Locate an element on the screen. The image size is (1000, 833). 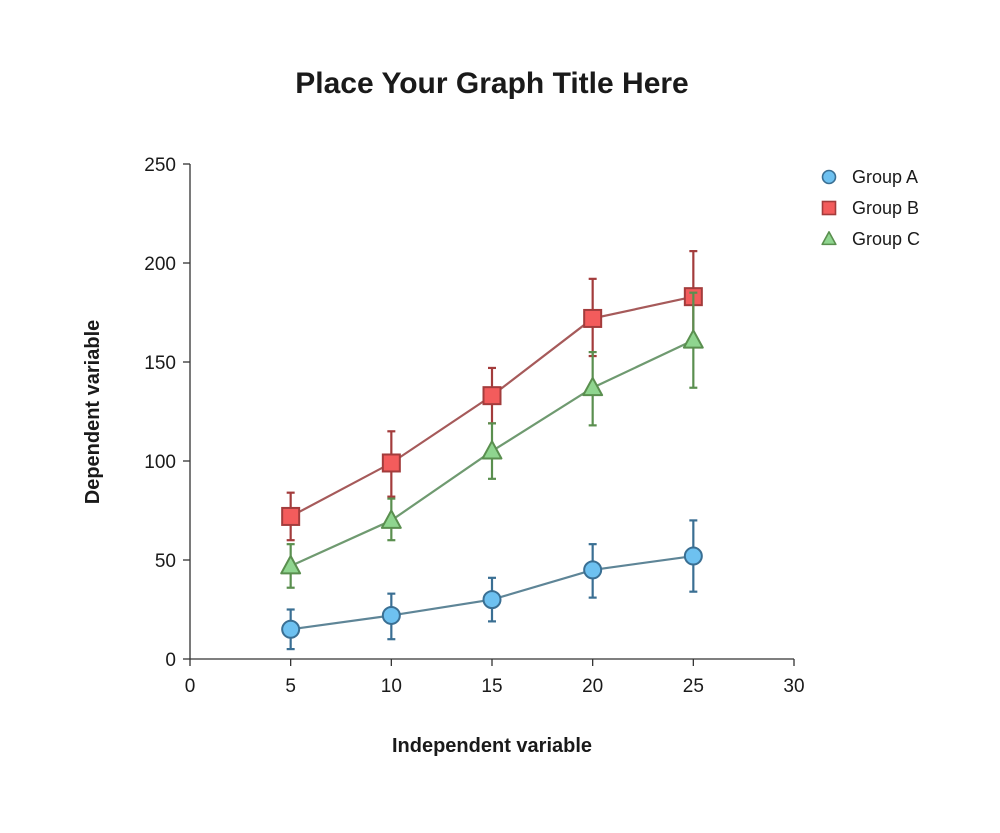
y-tick-label: 0 is located at coordinates (170, 660).